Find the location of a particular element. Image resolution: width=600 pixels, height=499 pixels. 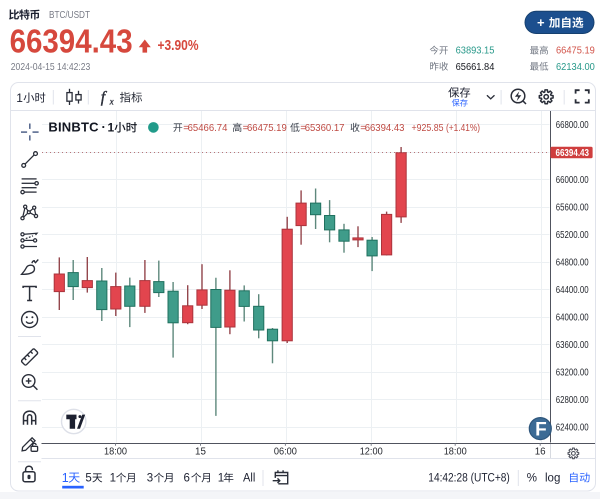

svg-text: 65600.00 is located at coordinates (572, 208).